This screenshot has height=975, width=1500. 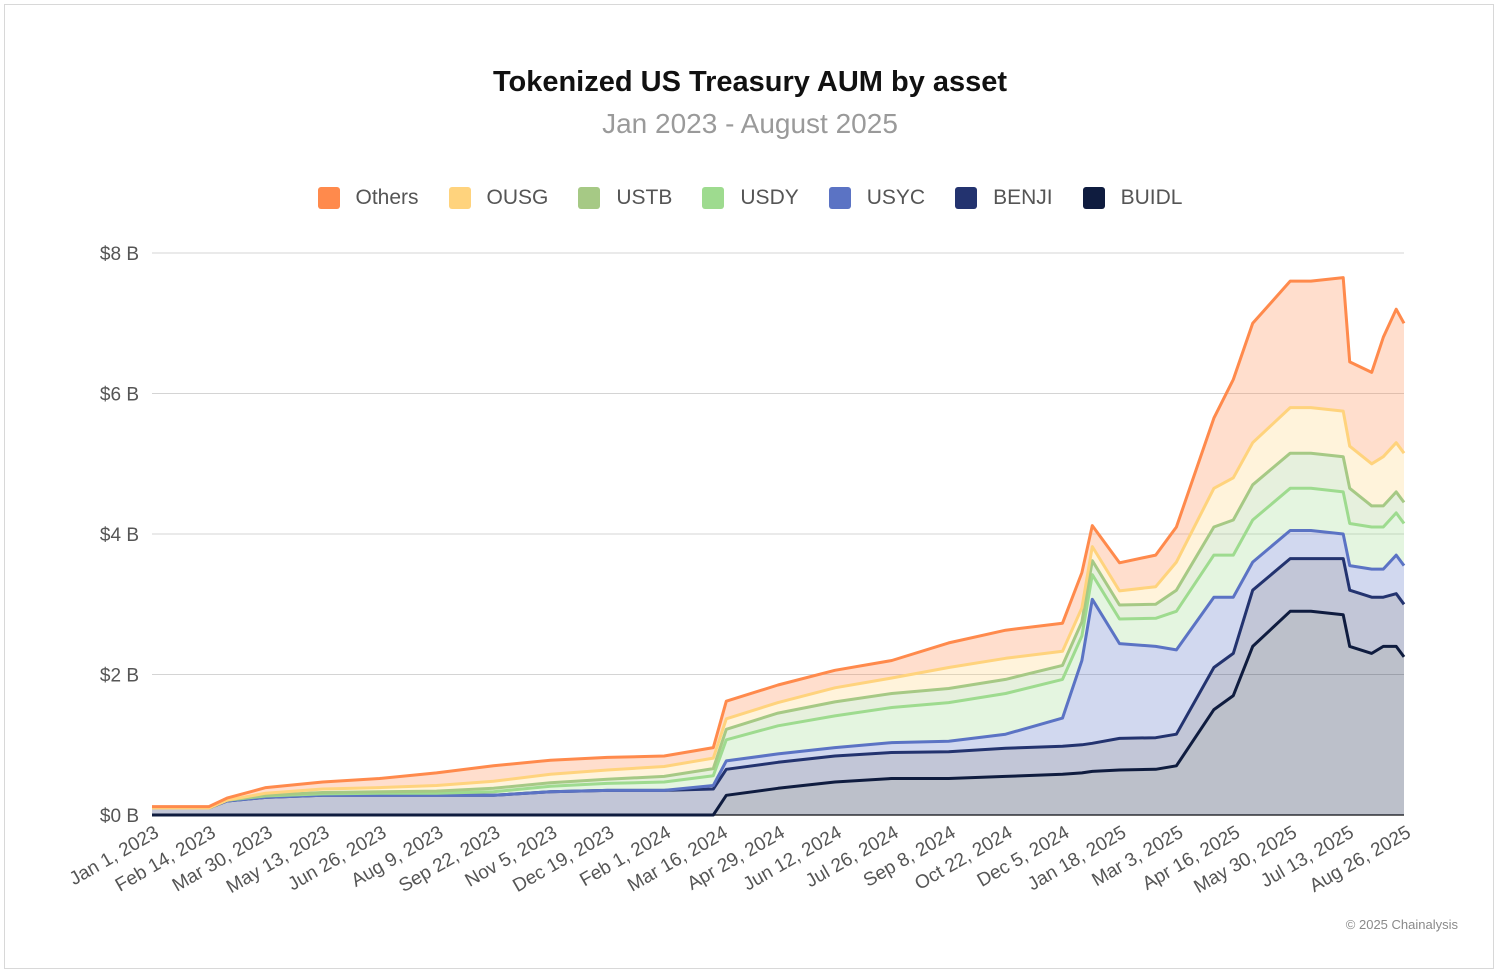 I want to click on legend-swatch-buidl, so click(x=1093, y=198).